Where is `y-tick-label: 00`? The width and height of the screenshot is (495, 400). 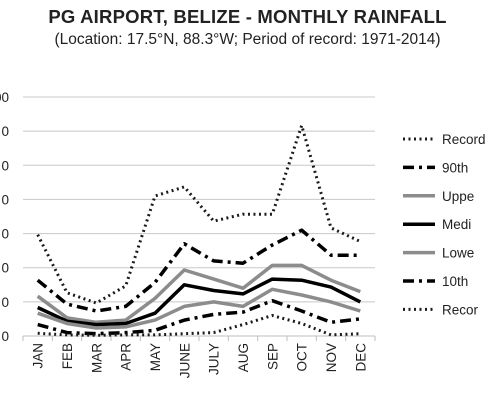 y-tick-label: 00 is located at coordinates (4, 97).